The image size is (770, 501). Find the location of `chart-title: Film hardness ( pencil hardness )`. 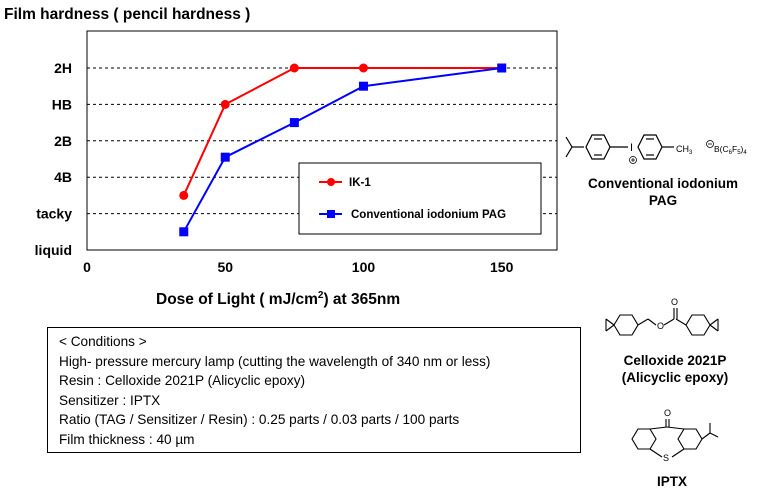

chart-title: Film hardness ( pencil hardness ) is located at coordinates (127, 14).